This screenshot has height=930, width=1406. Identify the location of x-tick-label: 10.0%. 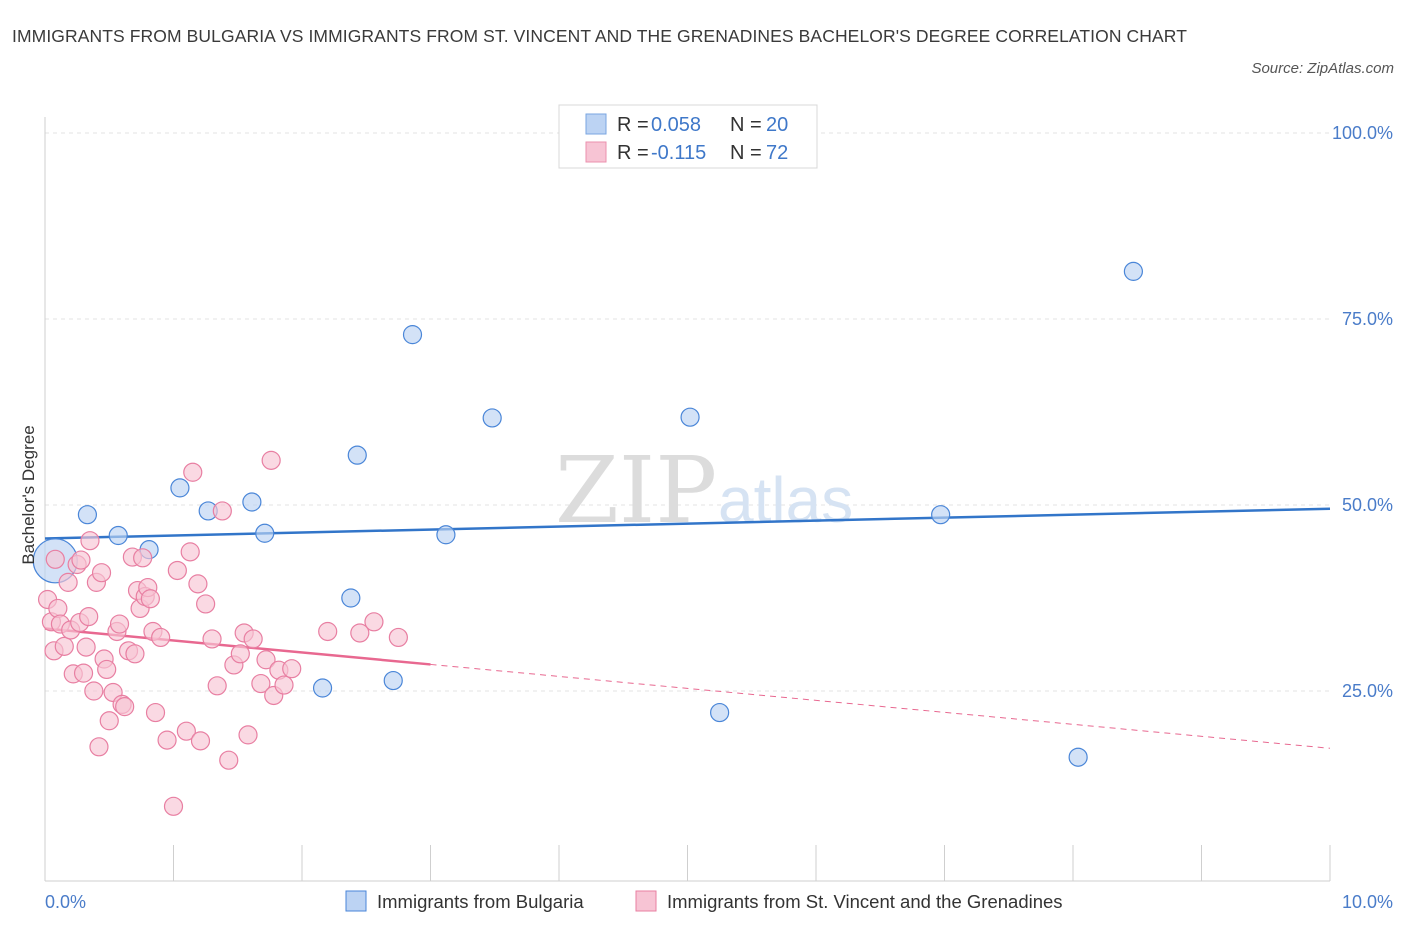
(1367, 902).